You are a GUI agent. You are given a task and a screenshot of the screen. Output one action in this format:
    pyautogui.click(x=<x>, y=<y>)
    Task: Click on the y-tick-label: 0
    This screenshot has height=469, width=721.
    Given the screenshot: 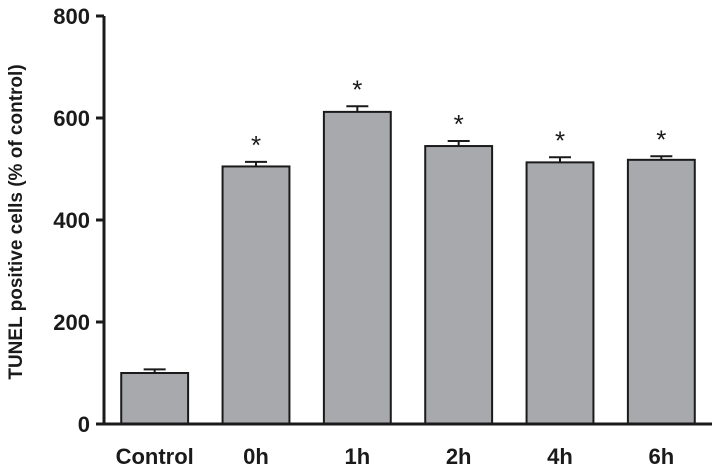 What is the action you would take?
    pyautogui.click(x=84, y=424)
    